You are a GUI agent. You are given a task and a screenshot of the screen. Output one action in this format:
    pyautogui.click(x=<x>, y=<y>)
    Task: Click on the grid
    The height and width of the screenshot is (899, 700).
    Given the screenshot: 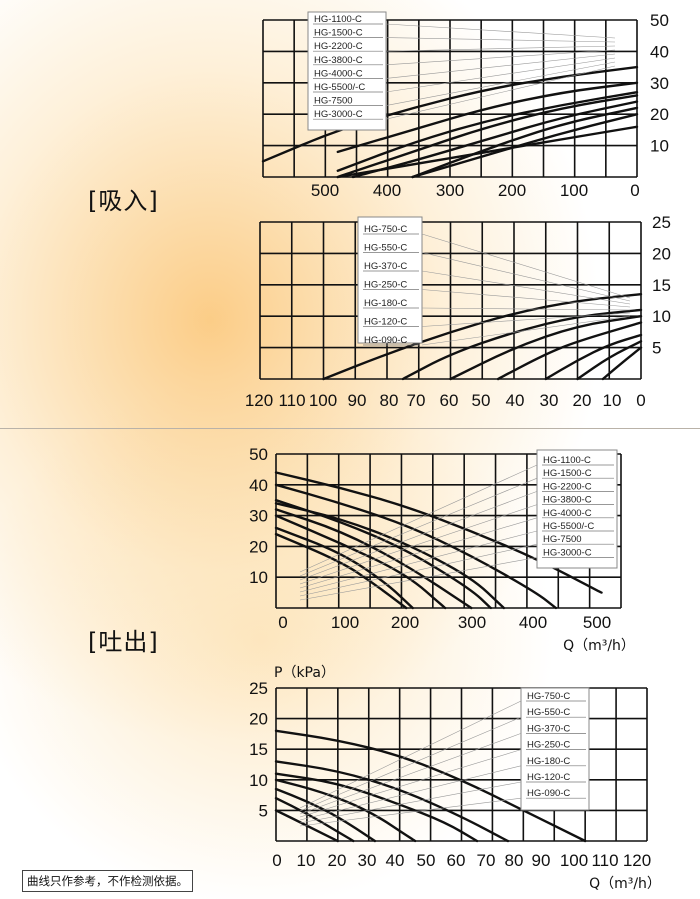 What is the action you would take?
    pyautogui.click(x=461, y=764)
    